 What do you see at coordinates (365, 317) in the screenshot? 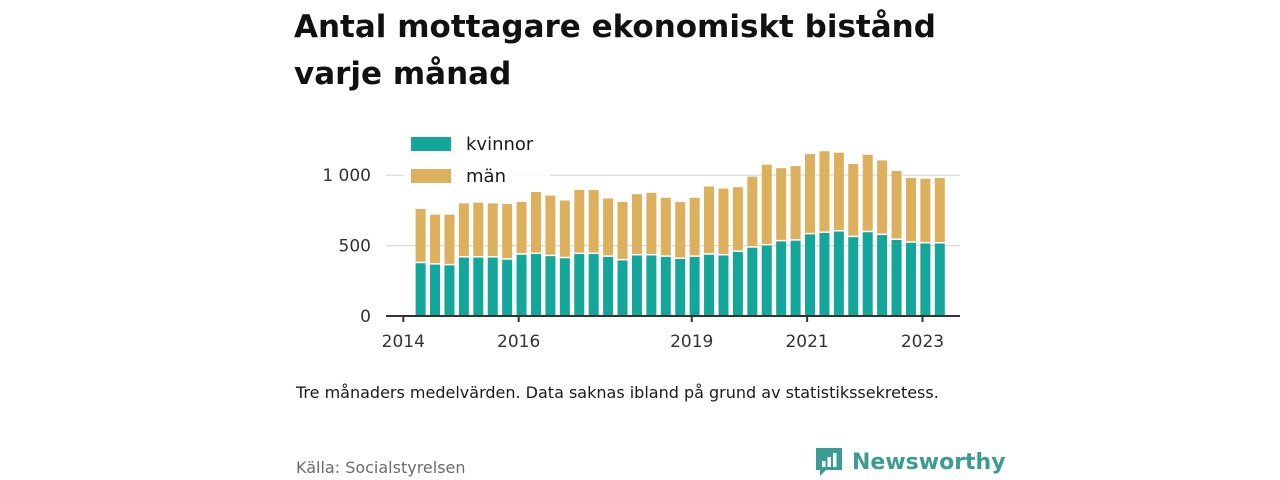
I see `y-tick-label: 0` at bounding box center [365, 317].